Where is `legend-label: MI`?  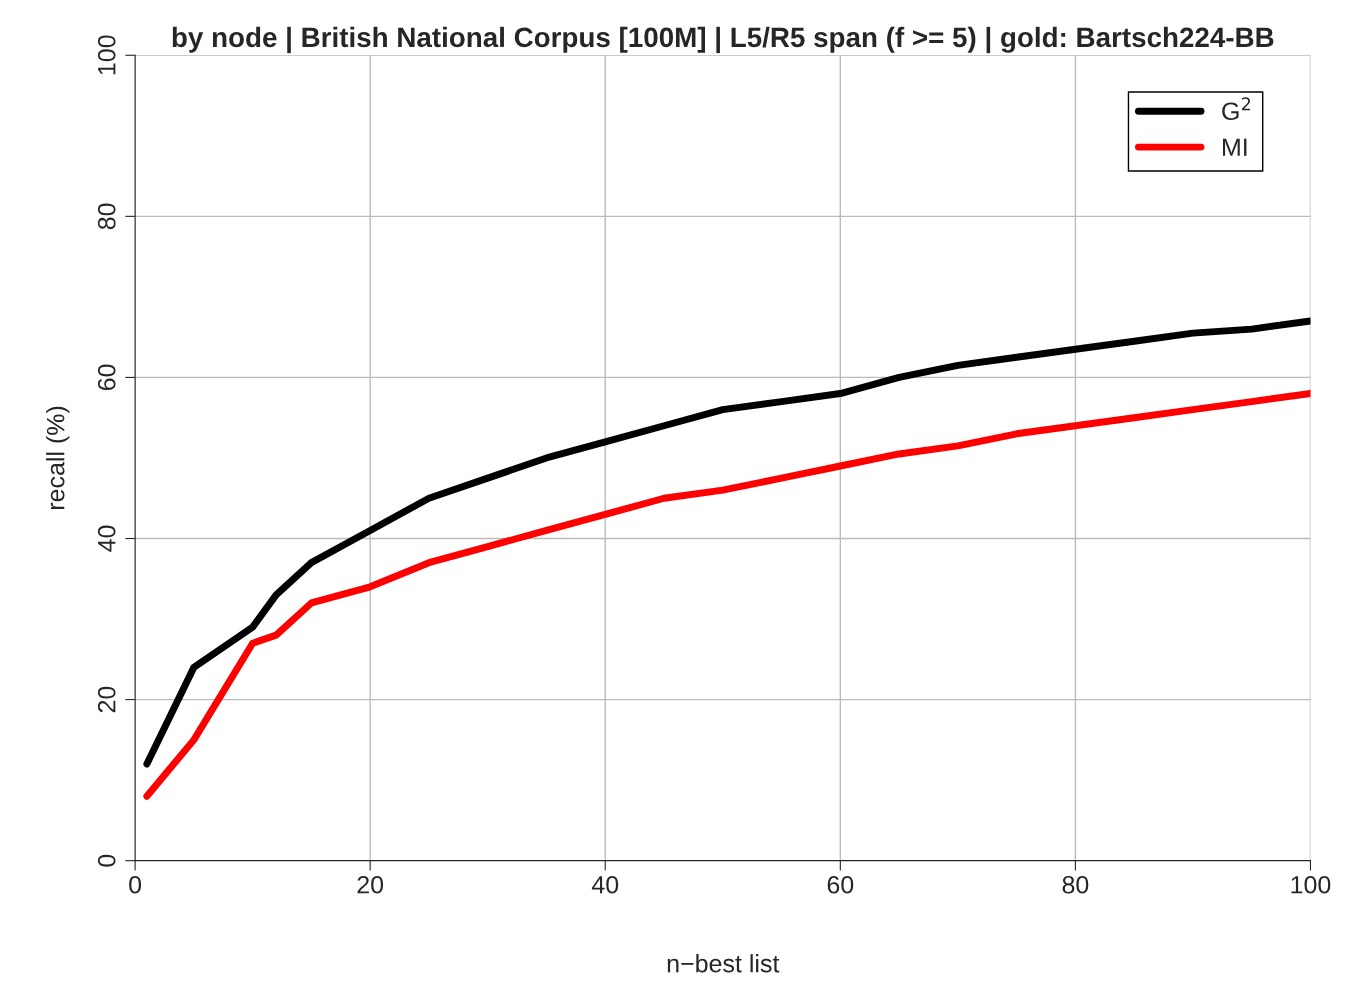 legend-label: MI is located at coordinates (1235, 147).